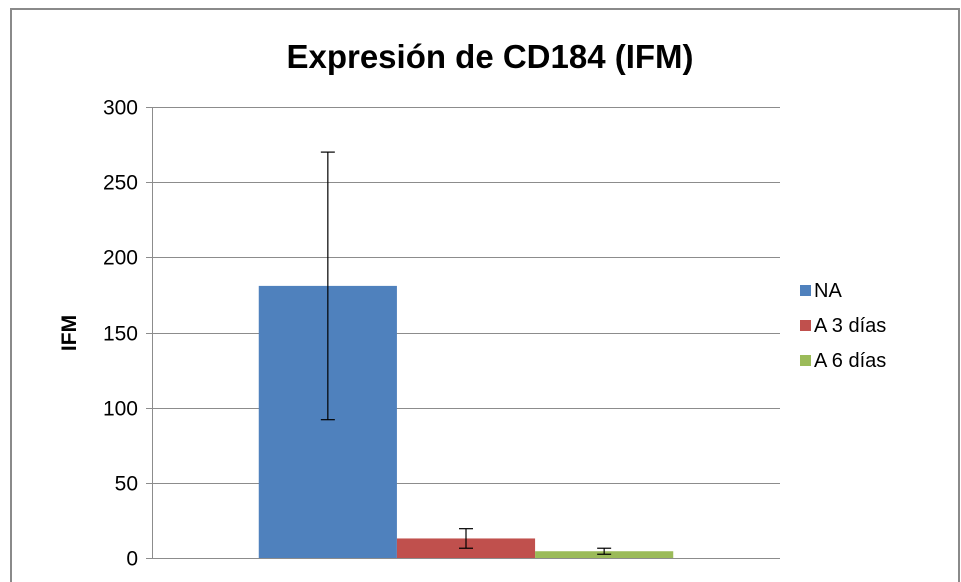 Image resolution: width=961 pixels, height=582 pixels. I want to click on legend: NA A 3 días A 6 días, so click(843, 326).